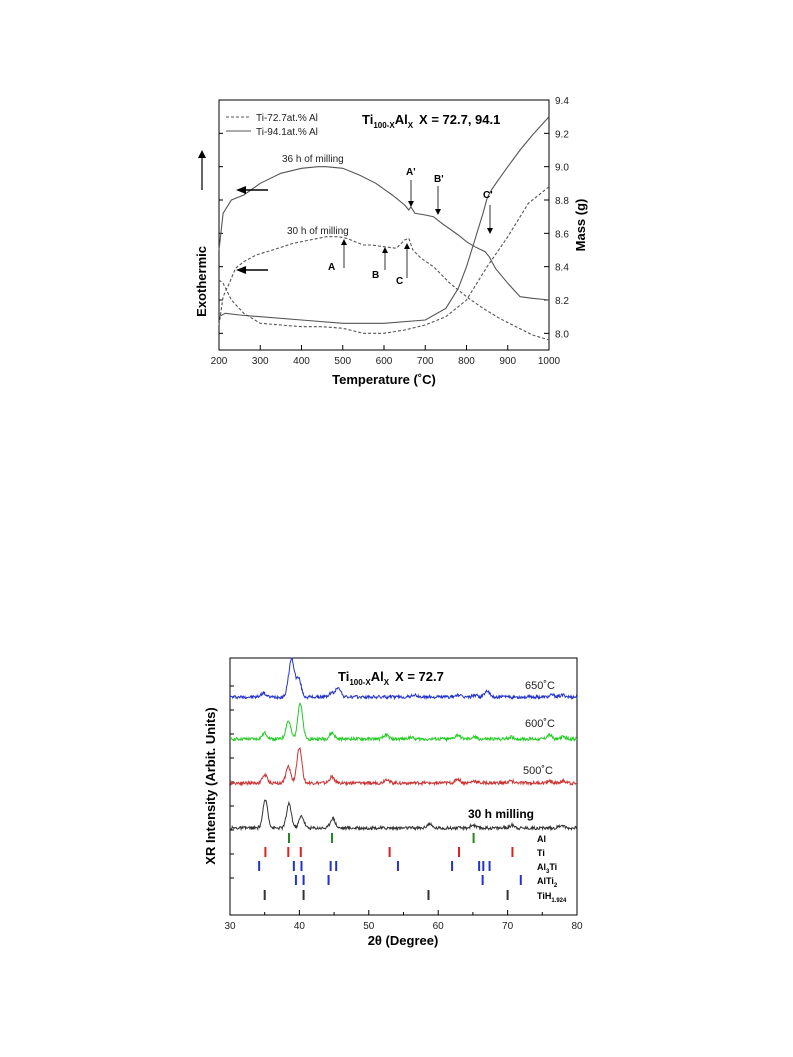 The image size is (793, 1057). Describe the element at coordinates (562, 201) in the screenshot. I see `dsc-y-tick-label: 8.8` at that location.